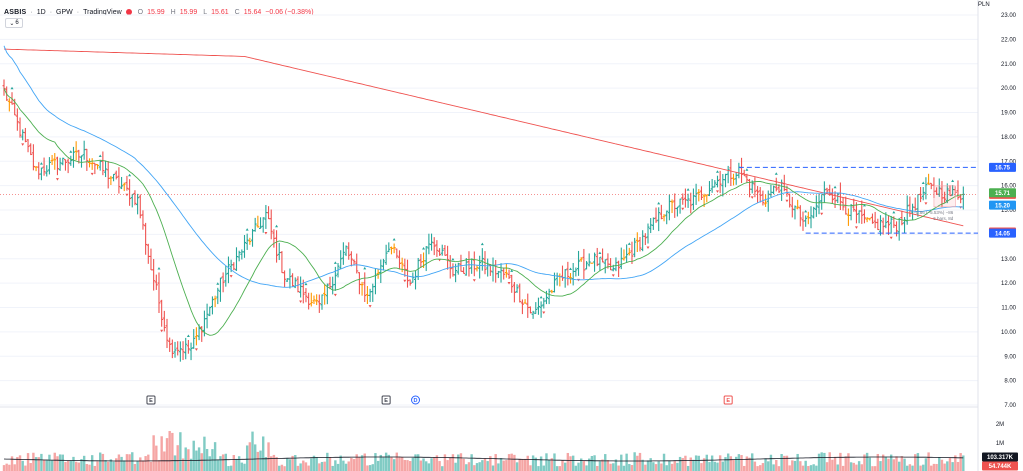  Describe the element at coordinates (943, 218) in the screenshot. I see `measure-label: 6 bars, 8d` at that location.